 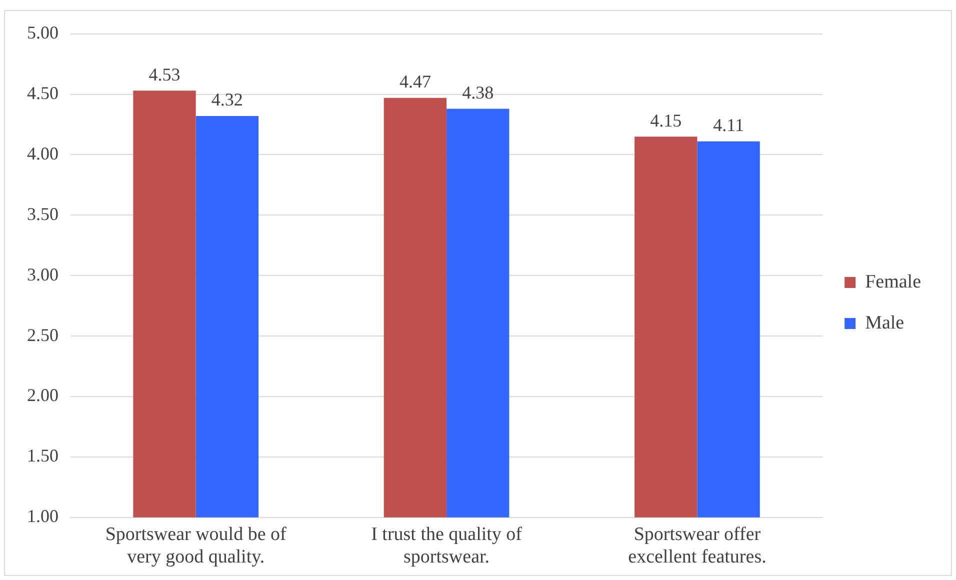 What do you see at coordinates (42, 214) in the screenshot?
I see `y-tick-label: 3.50` at bounding box center [42, 214].